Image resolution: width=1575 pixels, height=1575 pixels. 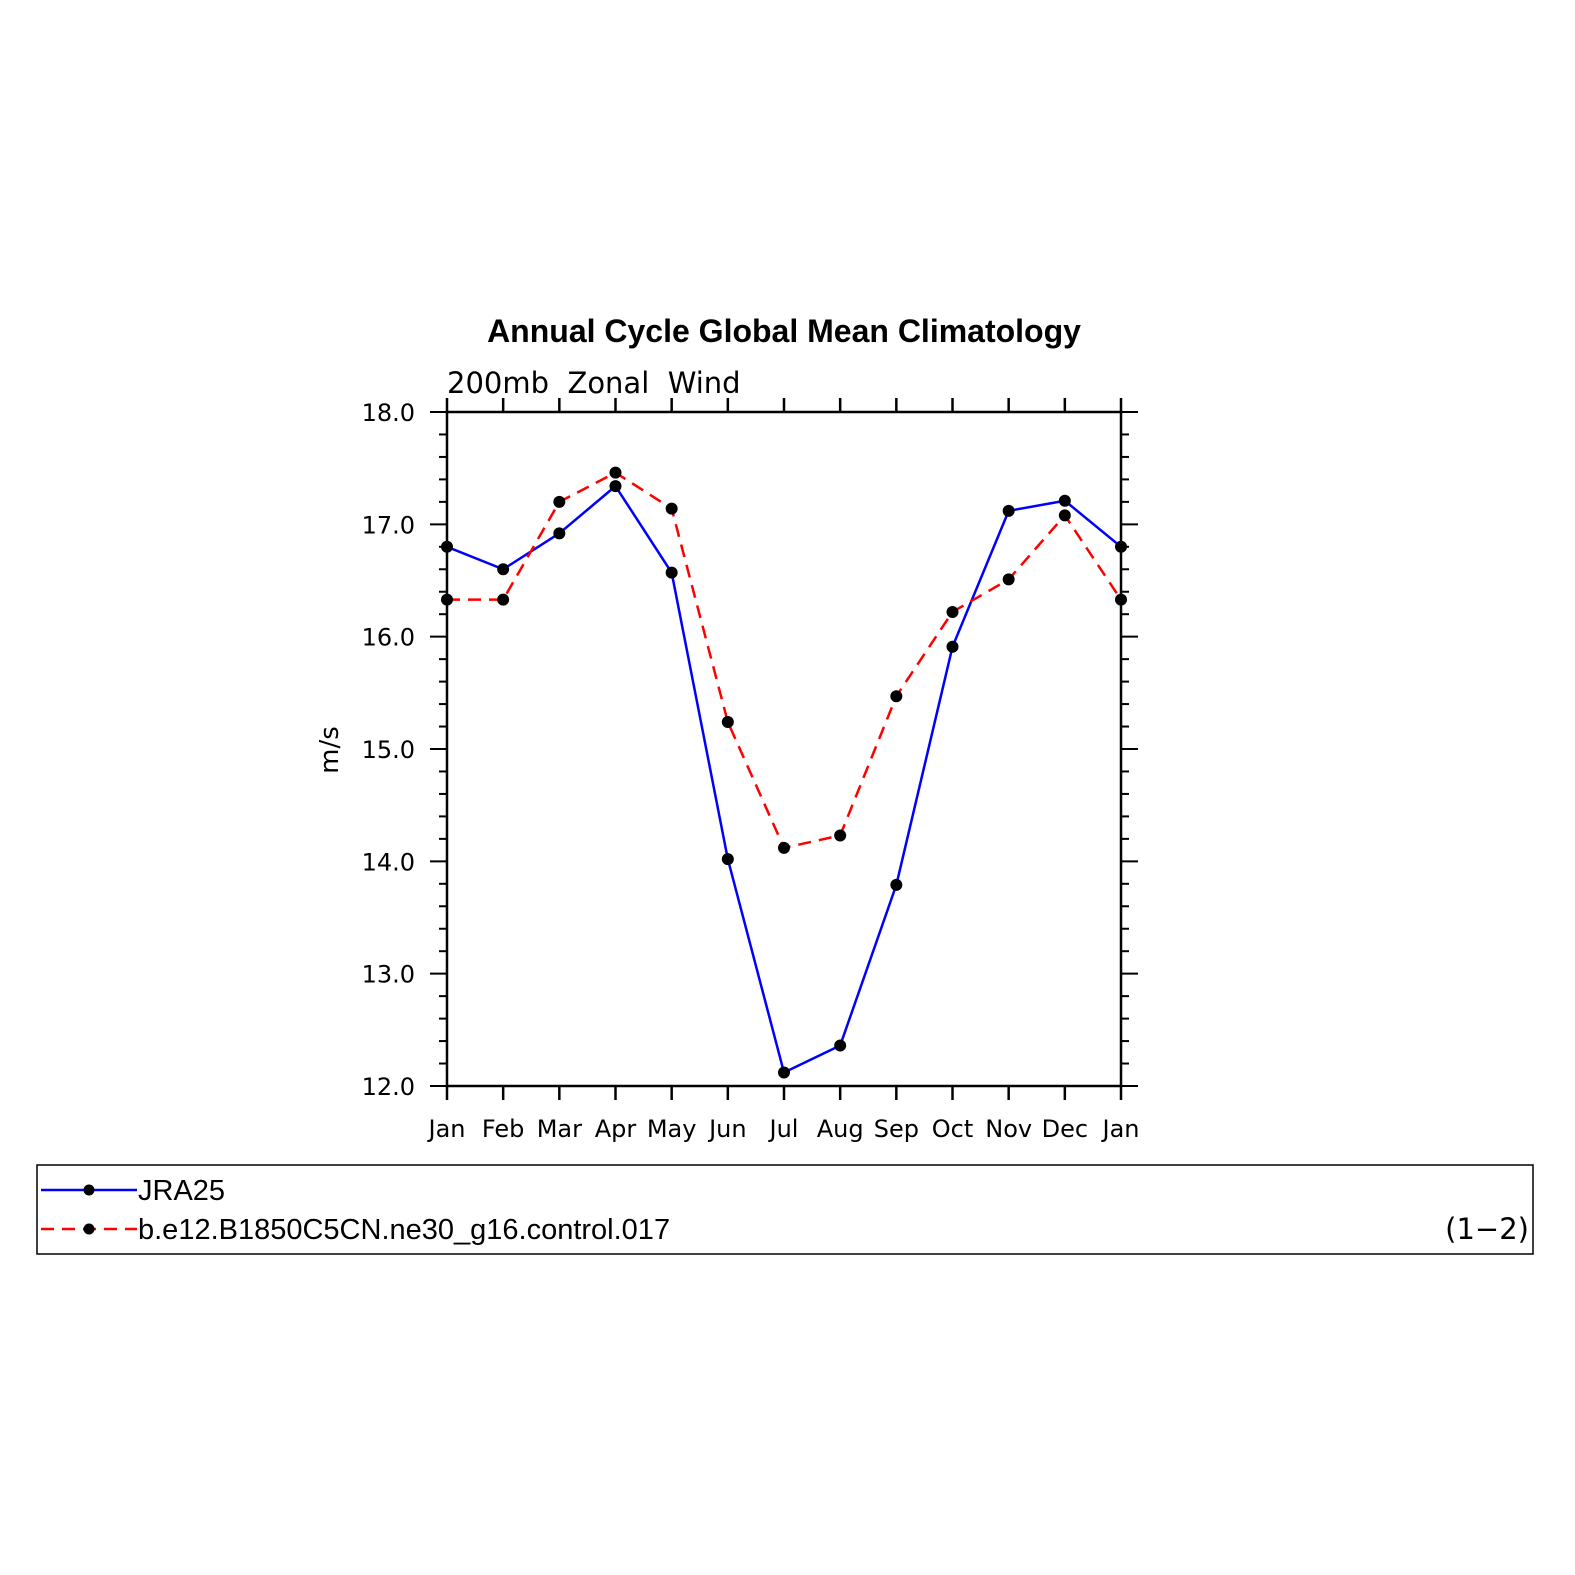 I want to click on legend-marker-jra25, so click(x=89, y=1190).